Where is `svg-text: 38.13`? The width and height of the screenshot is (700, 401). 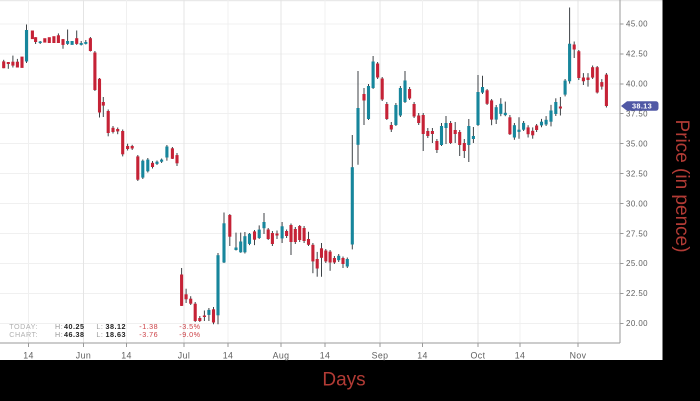
svg-text: 38.13 is located at coordinates (642, 106).